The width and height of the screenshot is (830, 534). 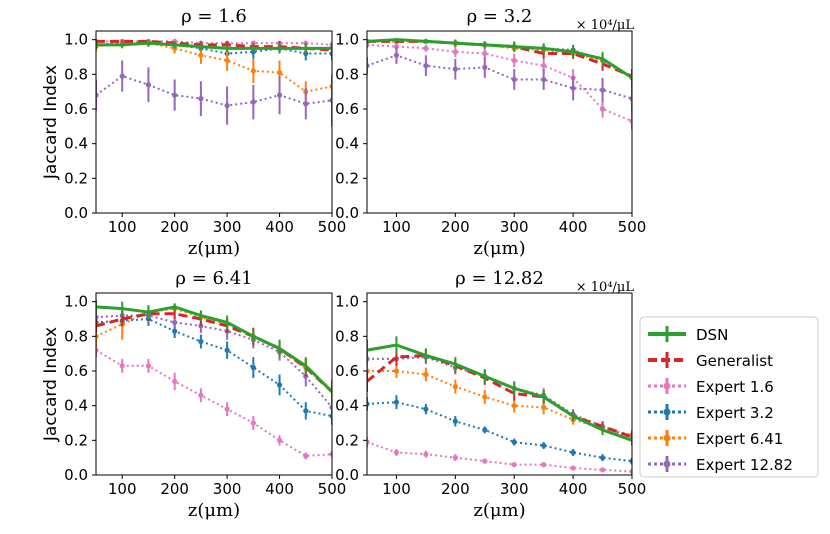 I want to click on legend-label: Expert 3.2, so click(x=735, y=413).